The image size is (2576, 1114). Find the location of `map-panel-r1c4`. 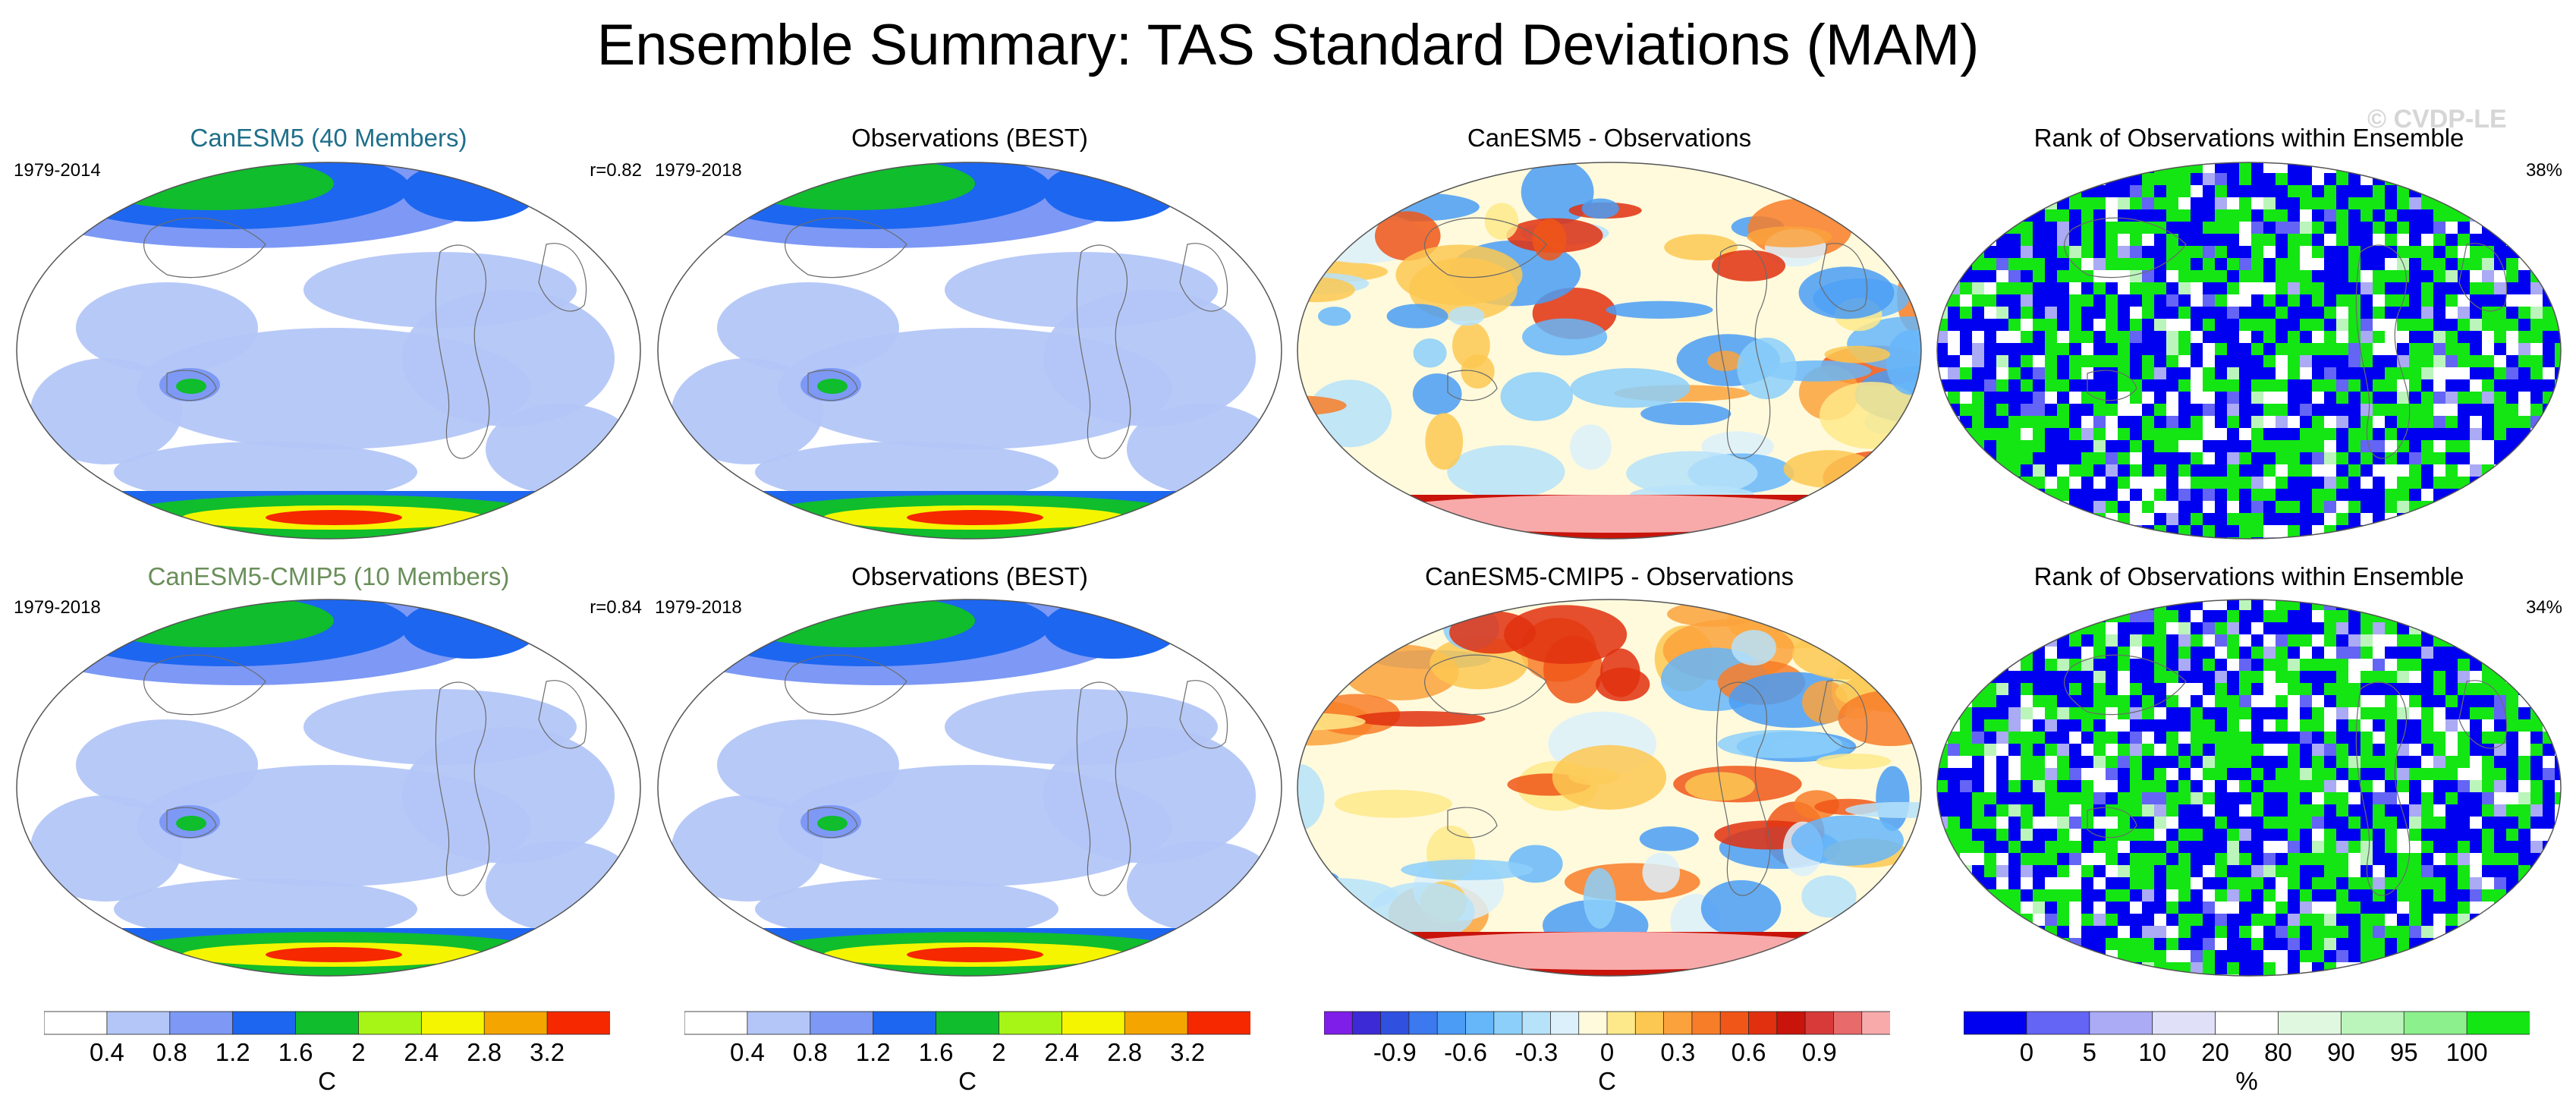

map-panel-r1c4 is located at coordinates (2249, 351).